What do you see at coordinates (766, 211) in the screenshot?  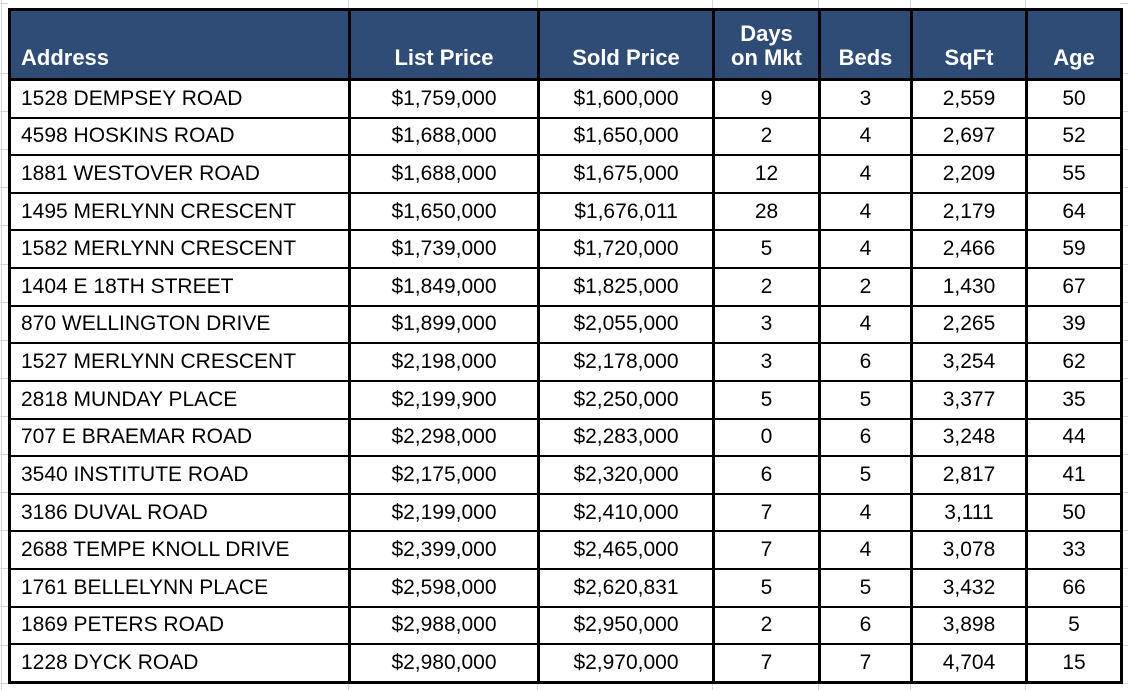 I see `cell-days-on-mkt: 28` at bounding box center [766, 211].